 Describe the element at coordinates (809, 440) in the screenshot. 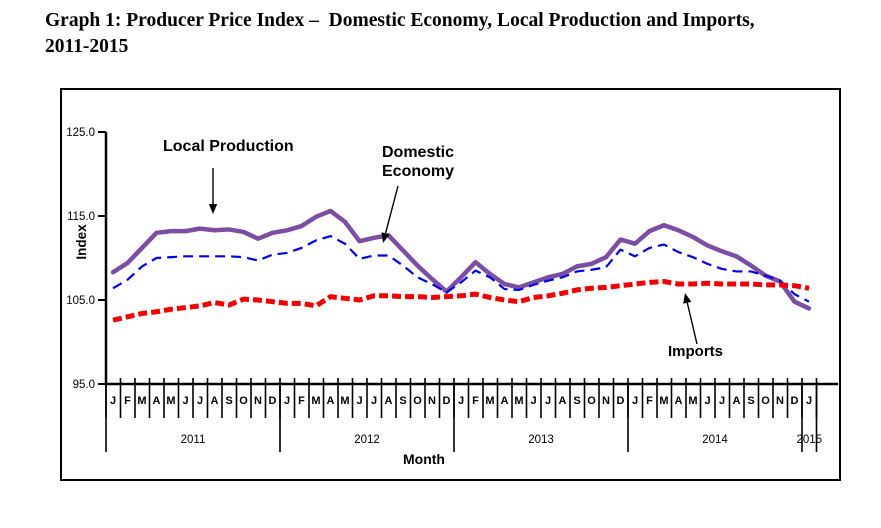

I see `svg-text: 2015` at that location.